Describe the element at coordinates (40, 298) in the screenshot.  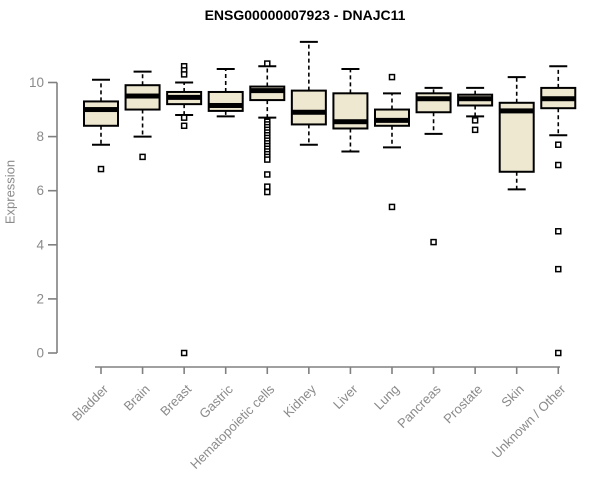
I see `y-tick-label: 2` at that location.